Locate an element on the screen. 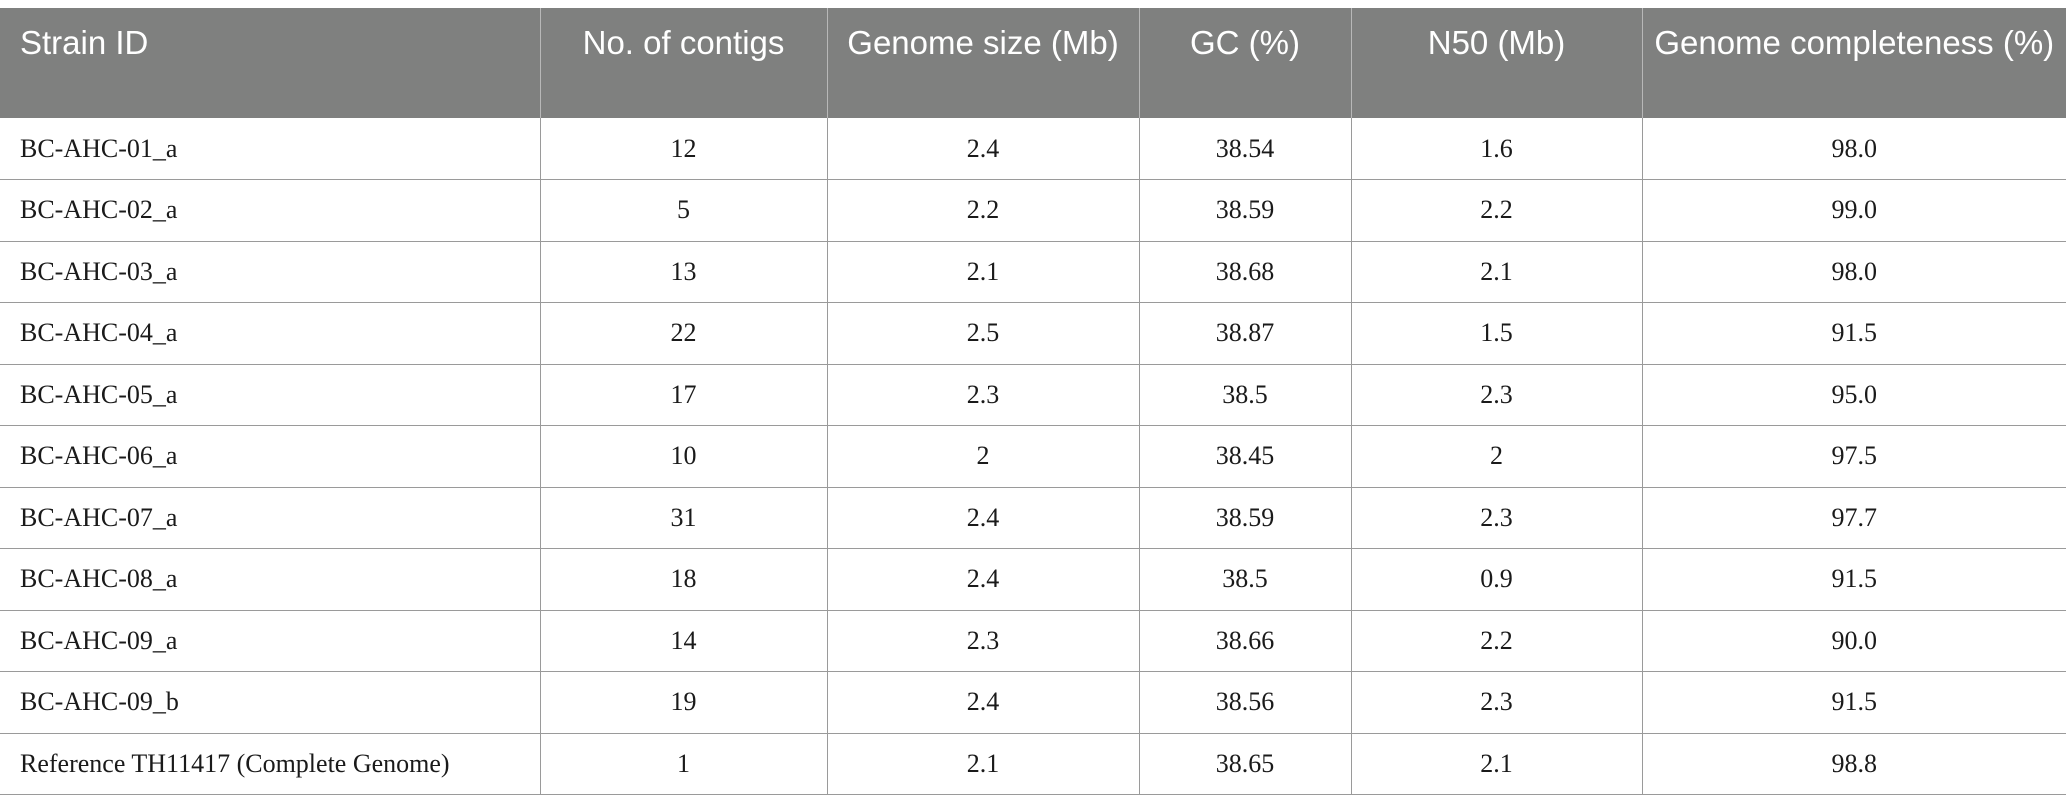 The width and height of the screenshot is (2066, 812). cell-strain-id: BC-AHC-09_b is located at coordinates (270, 702).